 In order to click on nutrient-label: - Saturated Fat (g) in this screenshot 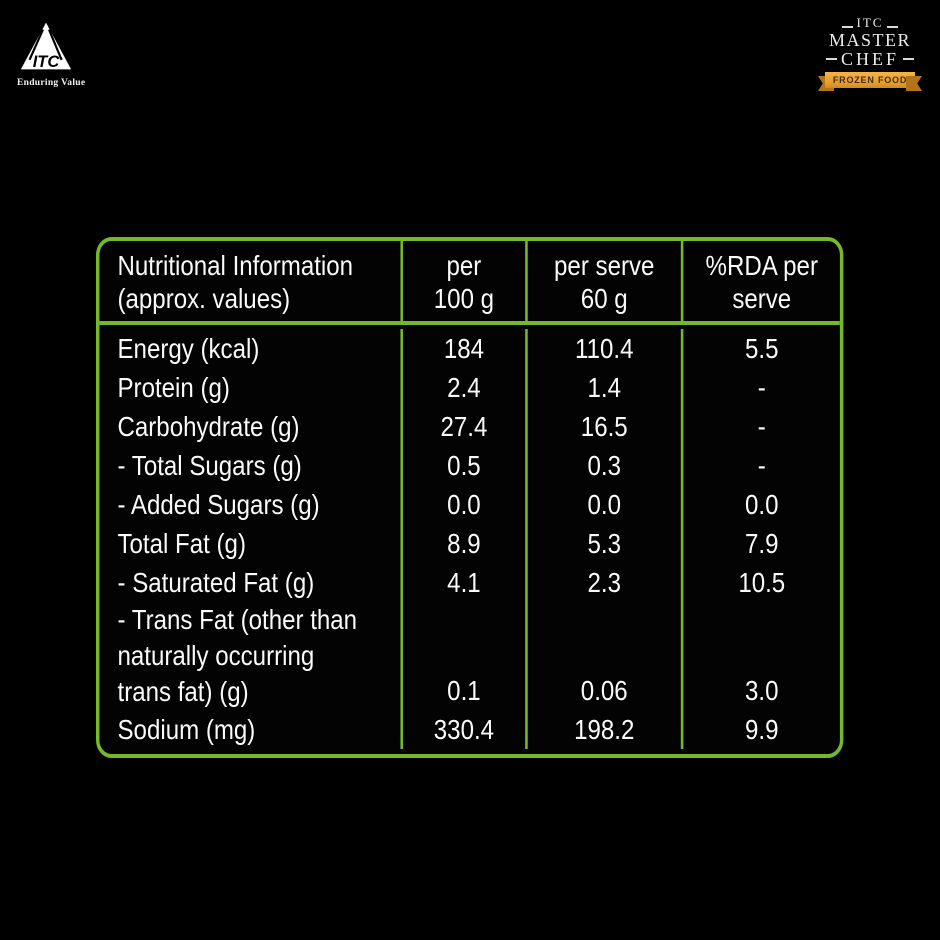, I will do `click(251, 582)`.